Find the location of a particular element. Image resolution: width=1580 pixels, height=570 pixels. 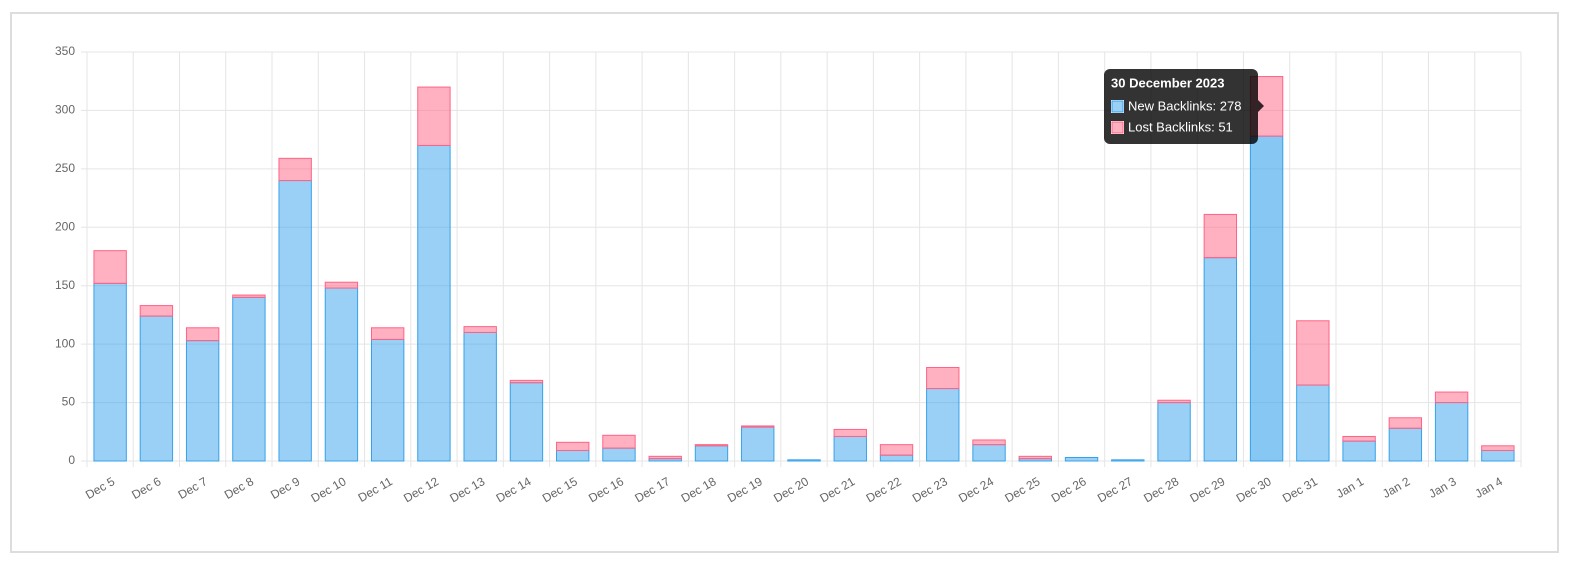

tooltip-caret is located at coordinates (1261, 106).